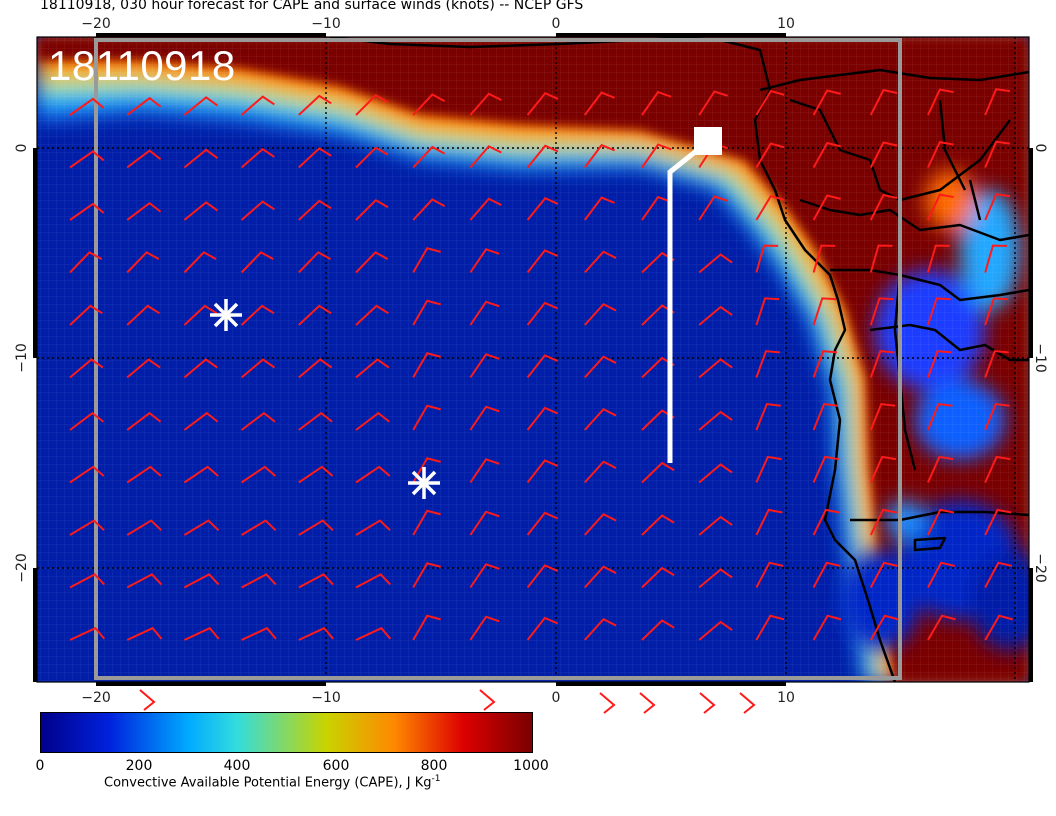 The width and height of the screenshot is (1056, 816). Describe the element at coordinates (96, 24) in the screenshot. I see `lon-tick-top: −20` at that location.